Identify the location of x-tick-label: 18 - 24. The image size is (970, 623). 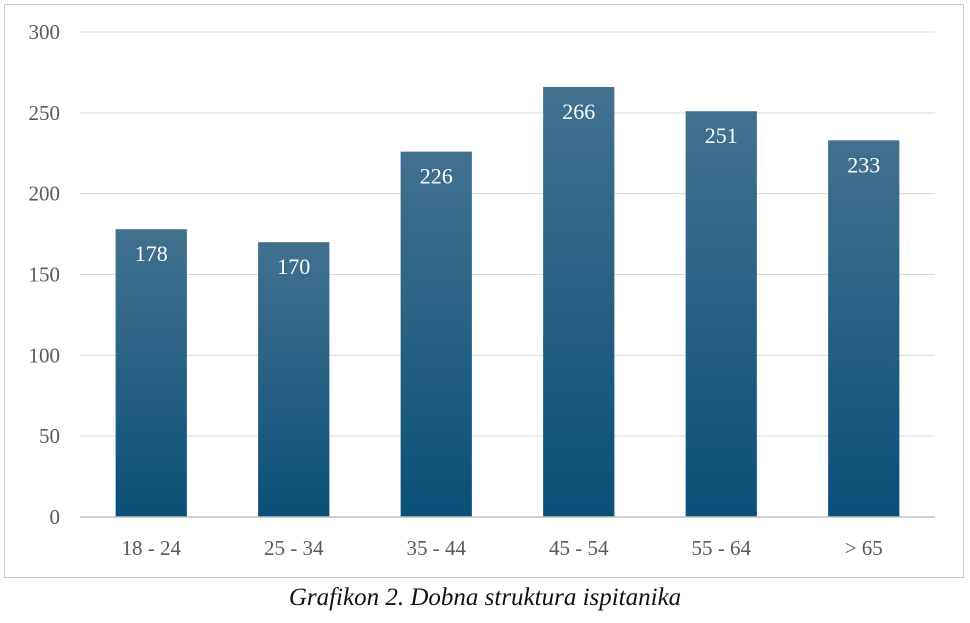
(152, 548).